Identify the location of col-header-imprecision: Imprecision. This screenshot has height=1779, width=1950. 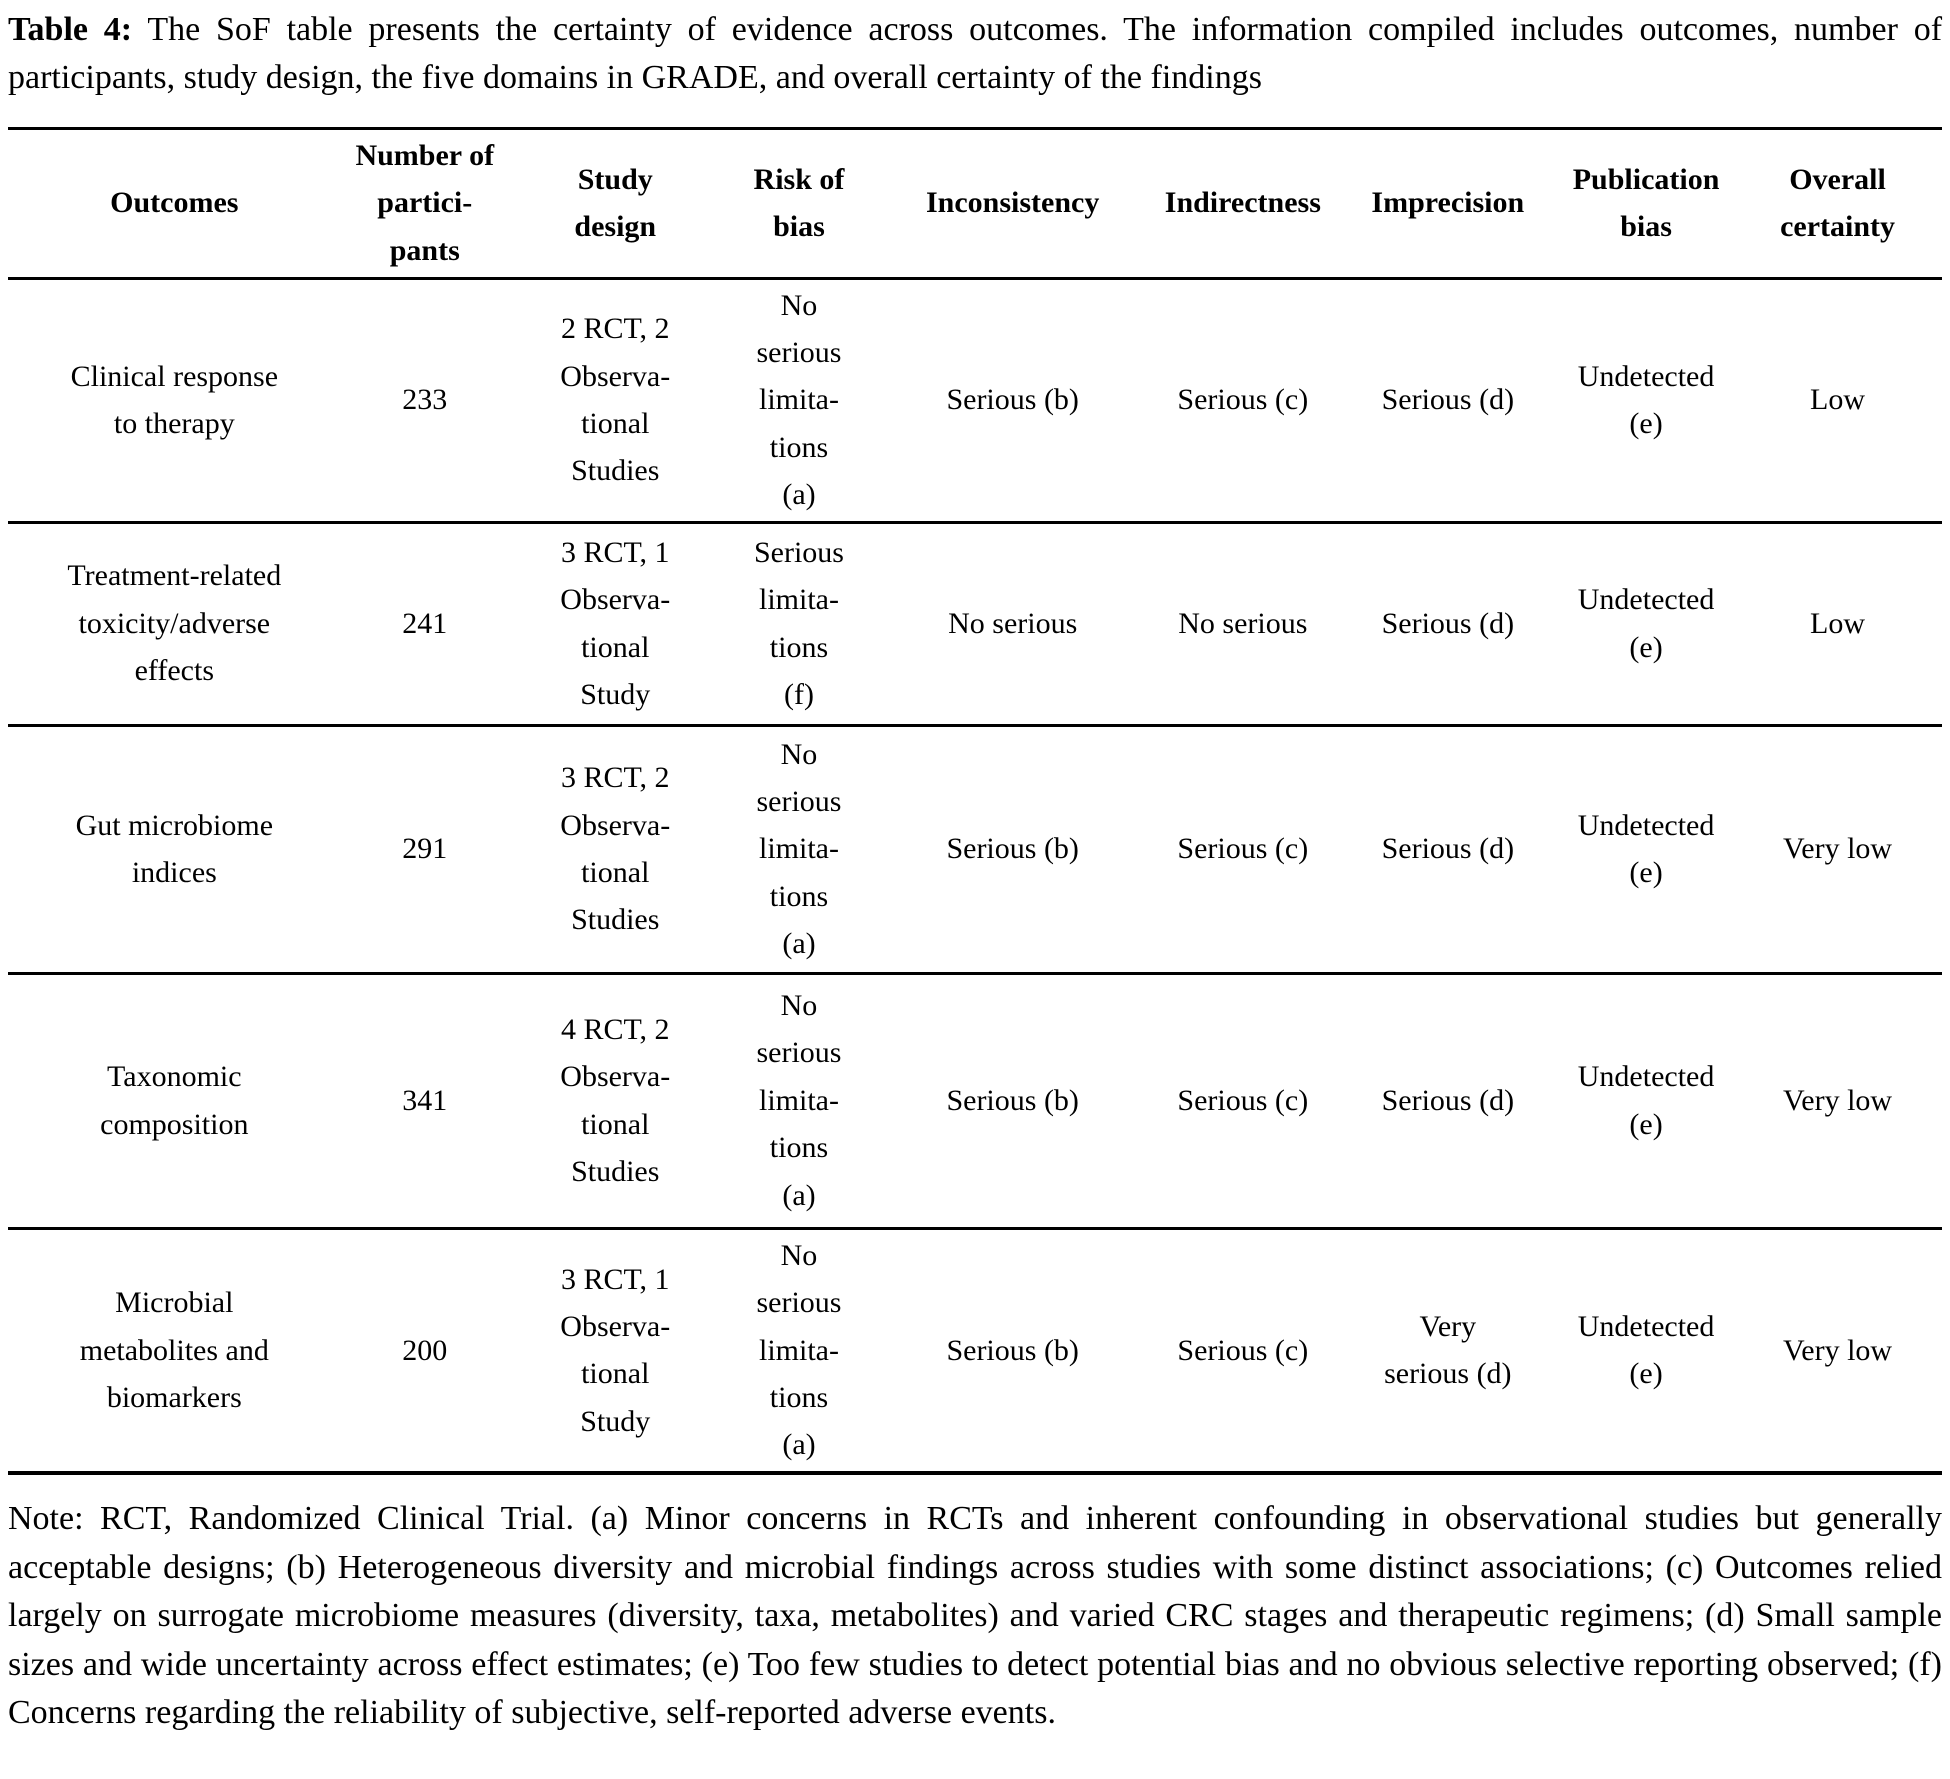
(1448, 203).